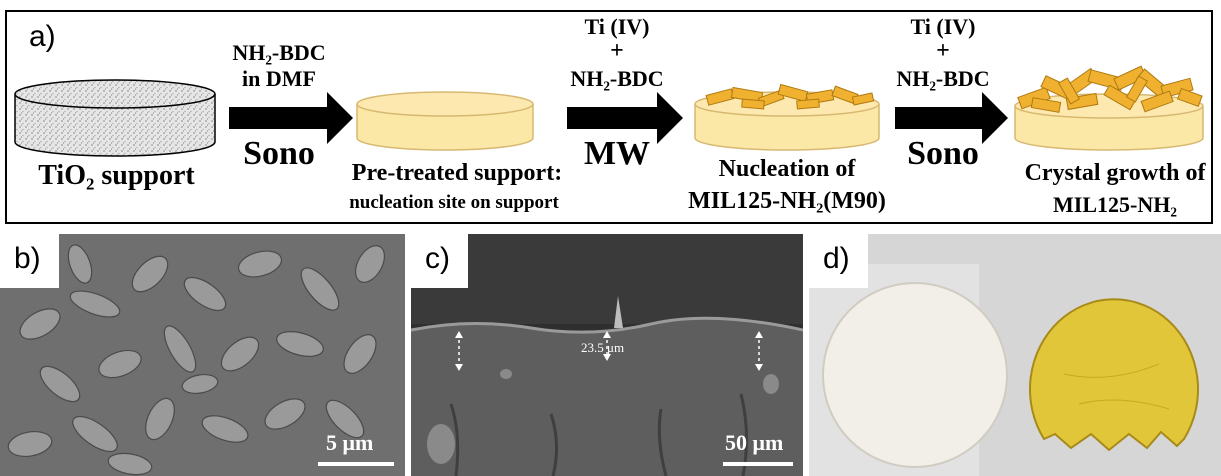  Describe the element at coordinates (279, 78) in the screenshot. I see `step1-reagent-line2: in DMF` at that location.